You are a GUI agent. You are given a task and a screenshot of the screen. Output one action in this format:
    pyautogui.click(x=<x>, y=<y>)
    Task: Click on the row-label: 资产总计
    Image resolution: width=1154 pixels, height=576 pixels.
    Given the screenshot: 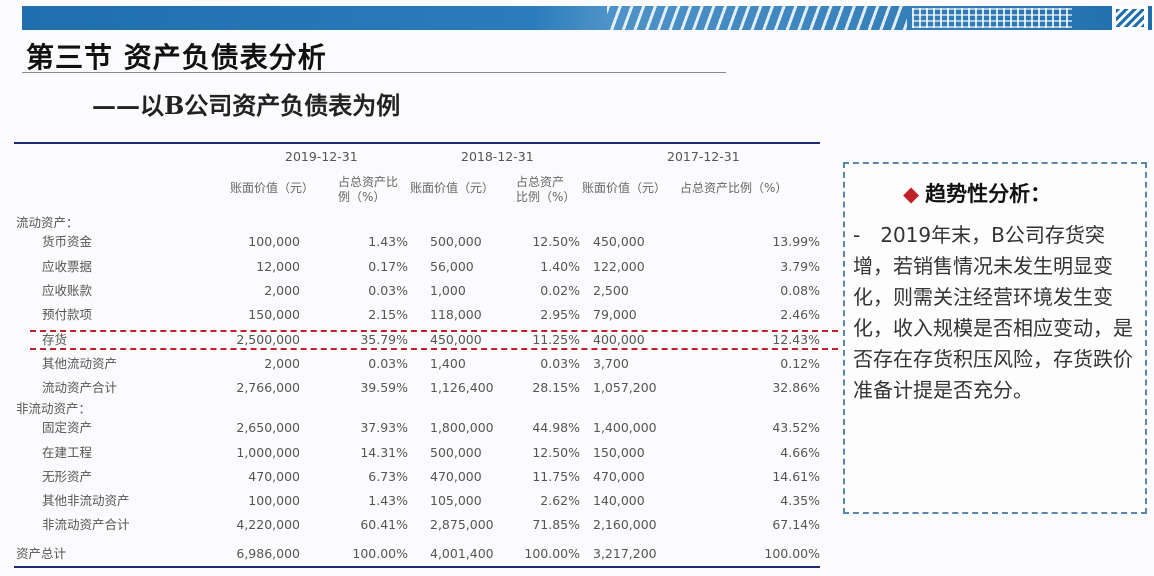 What is the action you would take?
    pyautogui.click(x=41, y=553)
    